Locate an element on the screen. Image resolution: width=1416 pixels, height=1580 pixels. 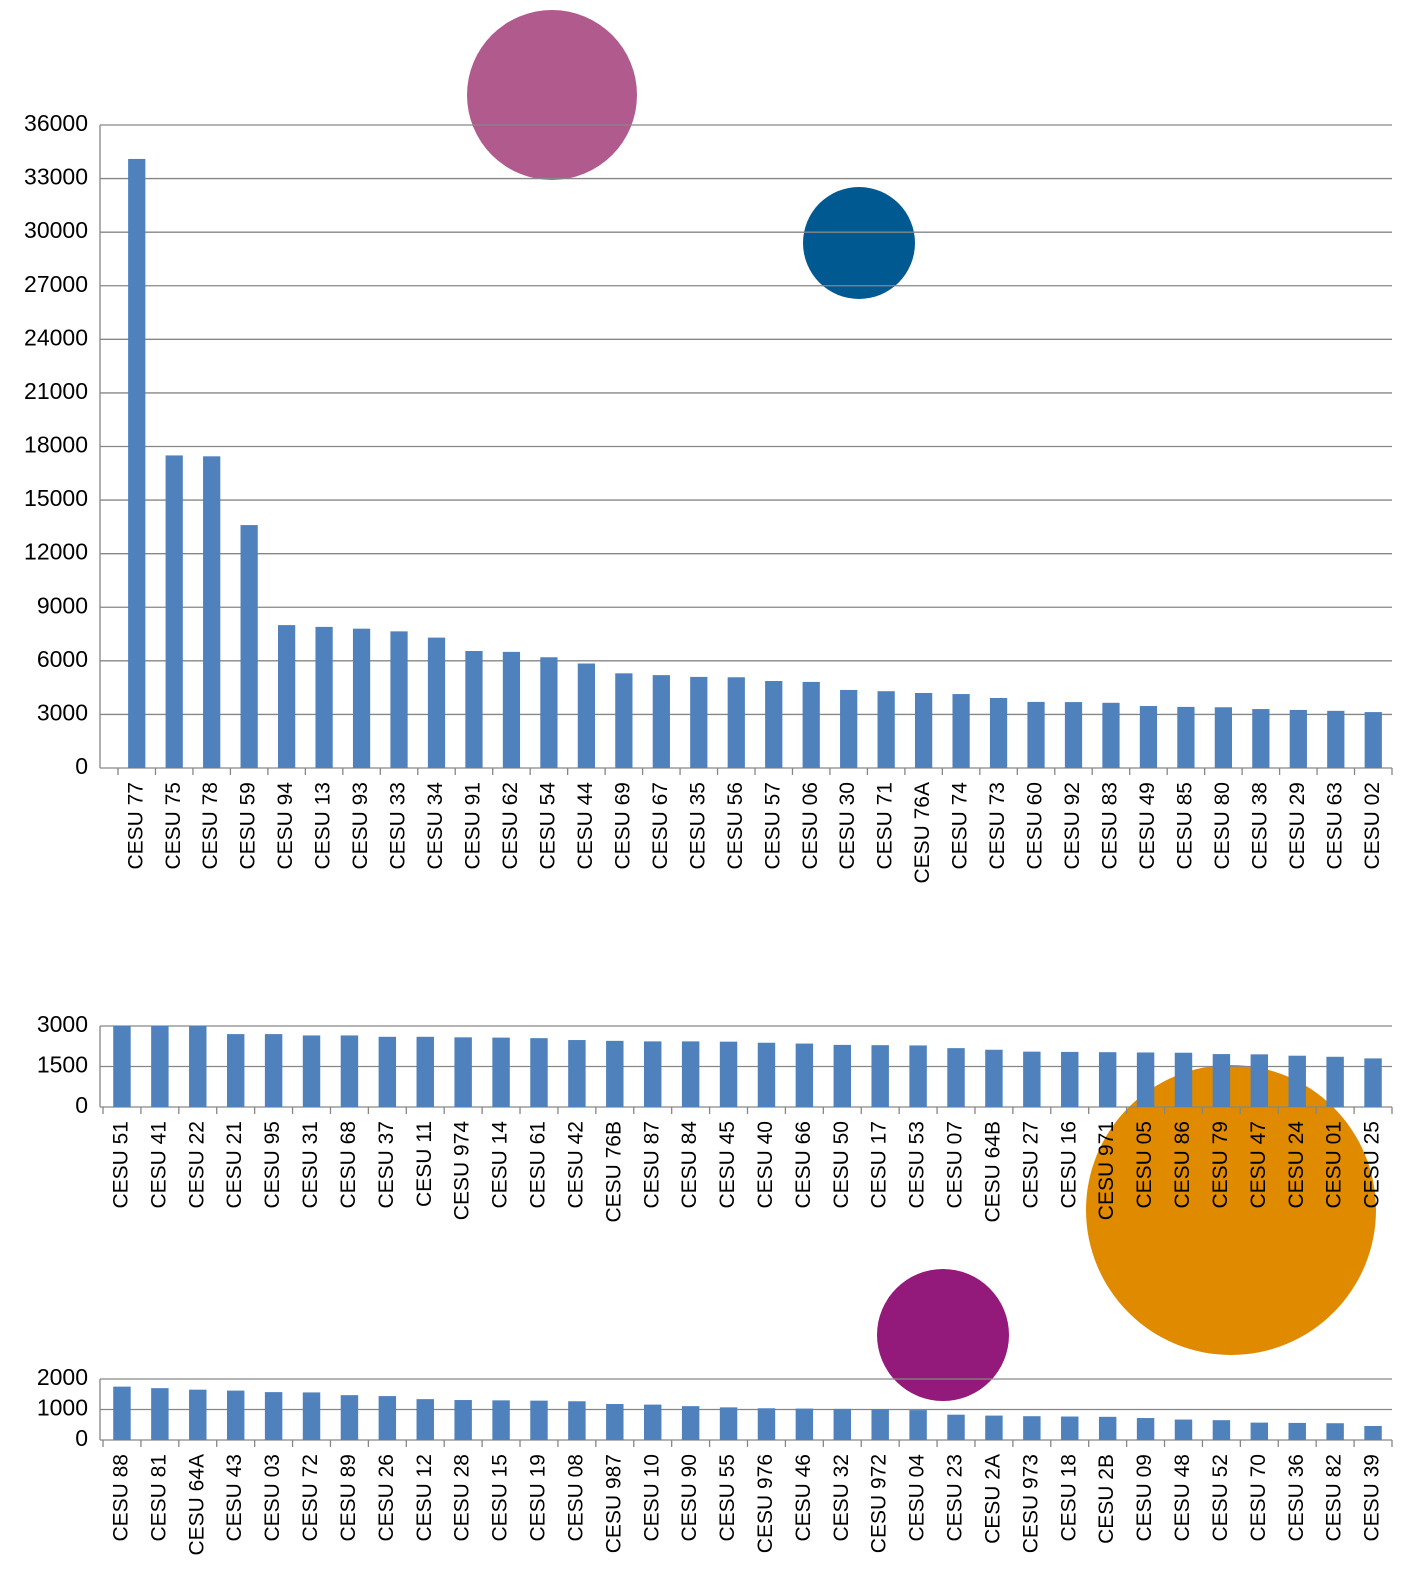
x-tick-label: CESU 71 is located at coordinates (885, 826).